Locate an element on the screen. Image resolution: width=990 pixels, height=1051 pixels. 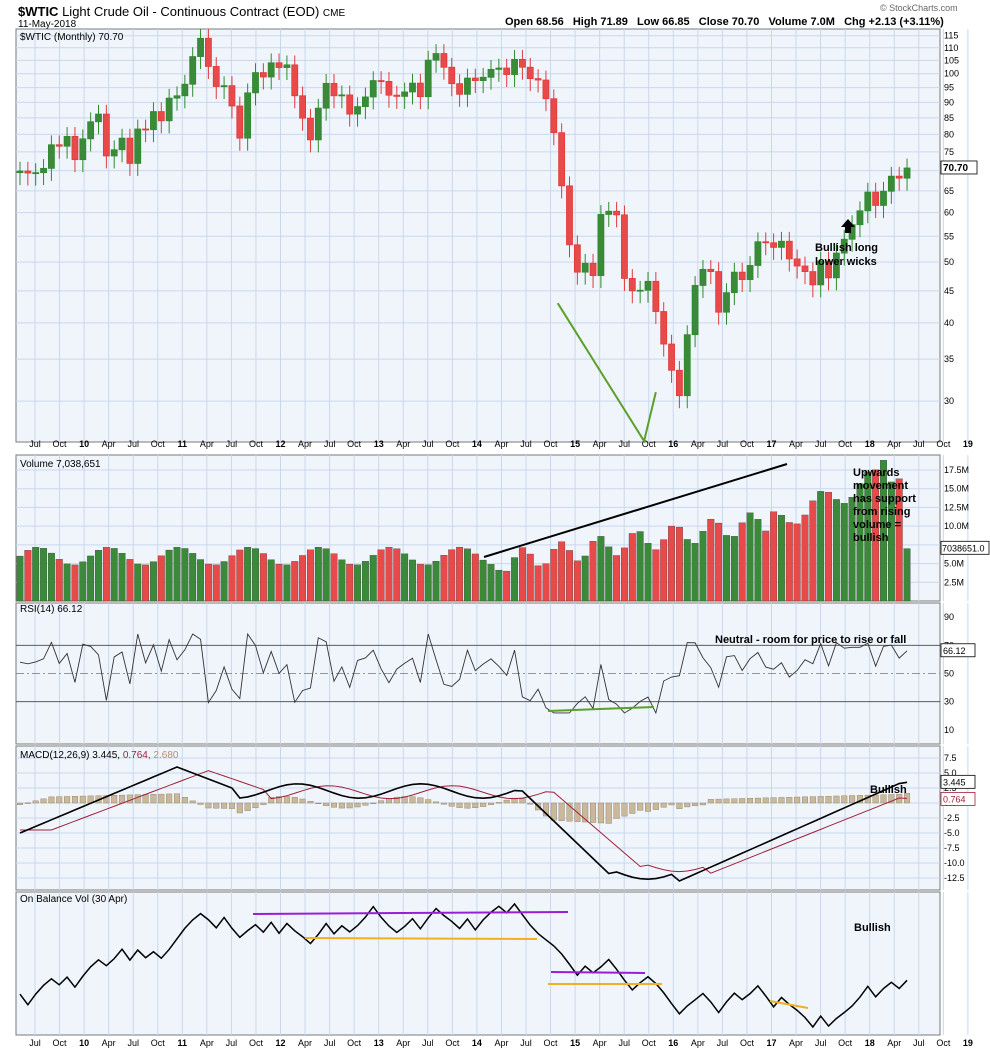
y-tick-label: 95 is located at coordinates (949, 88).